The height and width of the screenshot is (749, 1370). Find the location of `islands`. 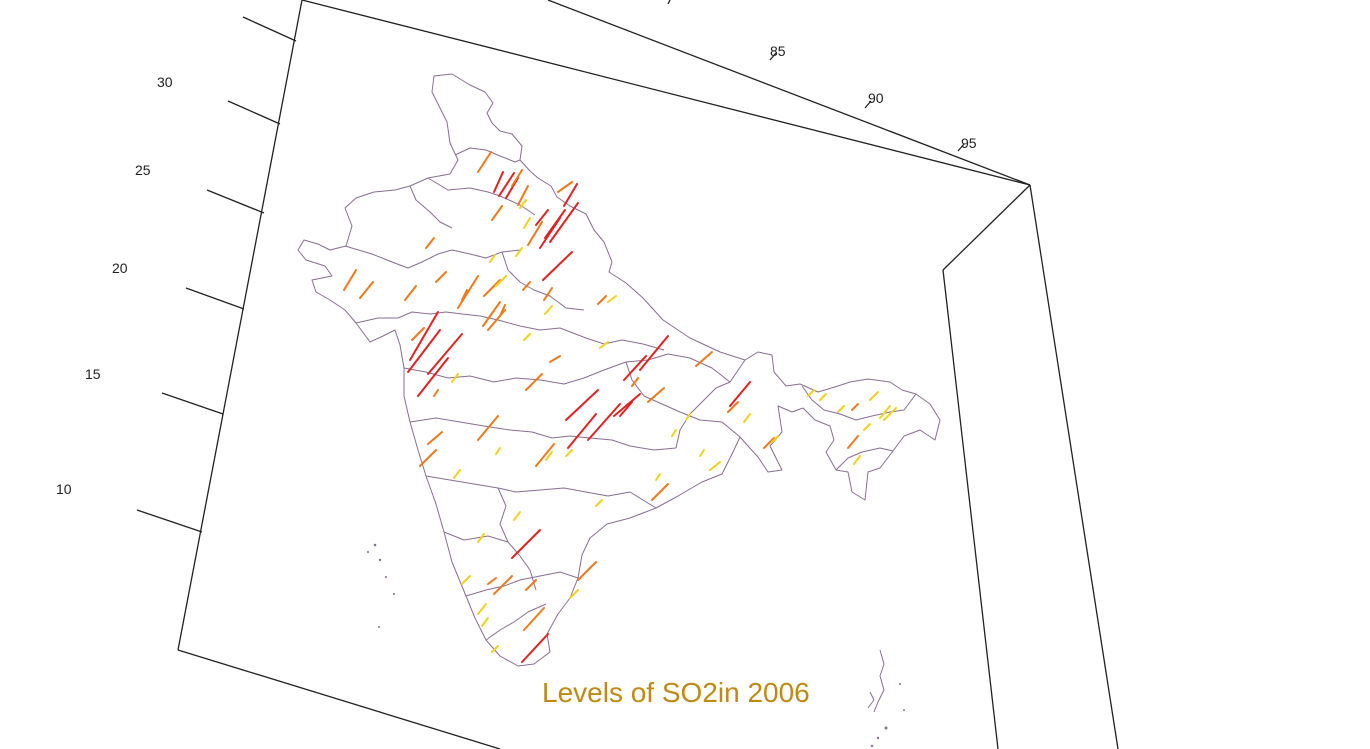

islands is located at coordinates (636, 645).